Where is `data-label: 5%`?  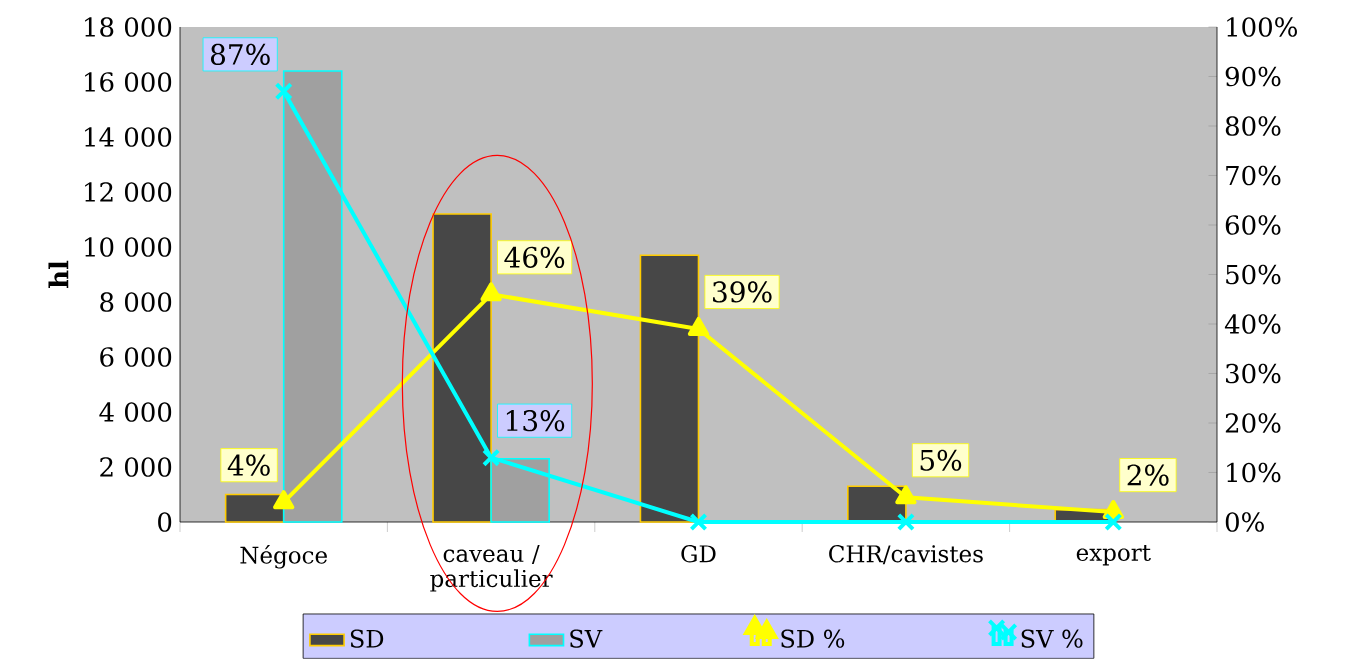
data-label: 5% is located at coordinates (941, 460).